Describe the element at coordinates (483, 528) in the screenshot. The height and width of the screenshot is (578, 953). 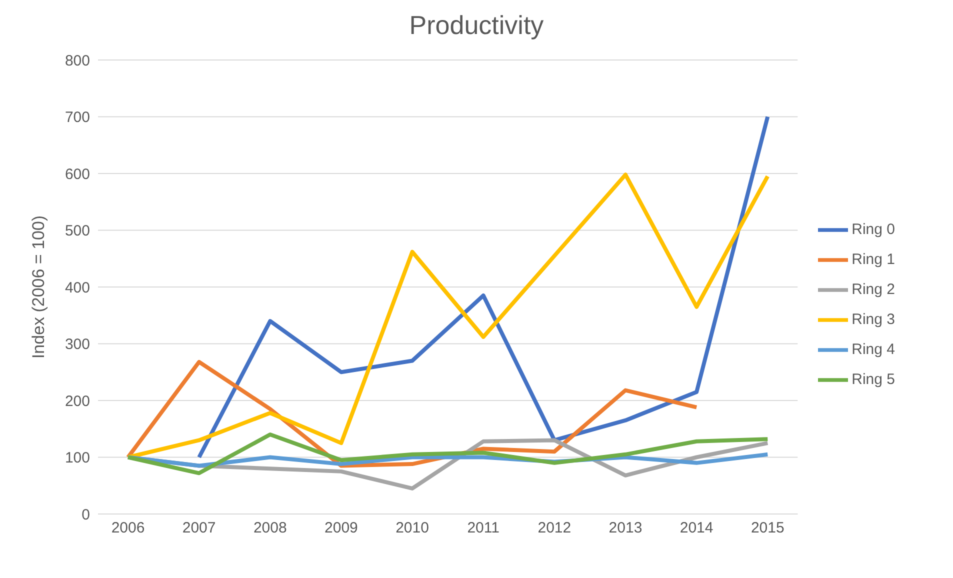
I see `x-tick-label: 2011` at that location.